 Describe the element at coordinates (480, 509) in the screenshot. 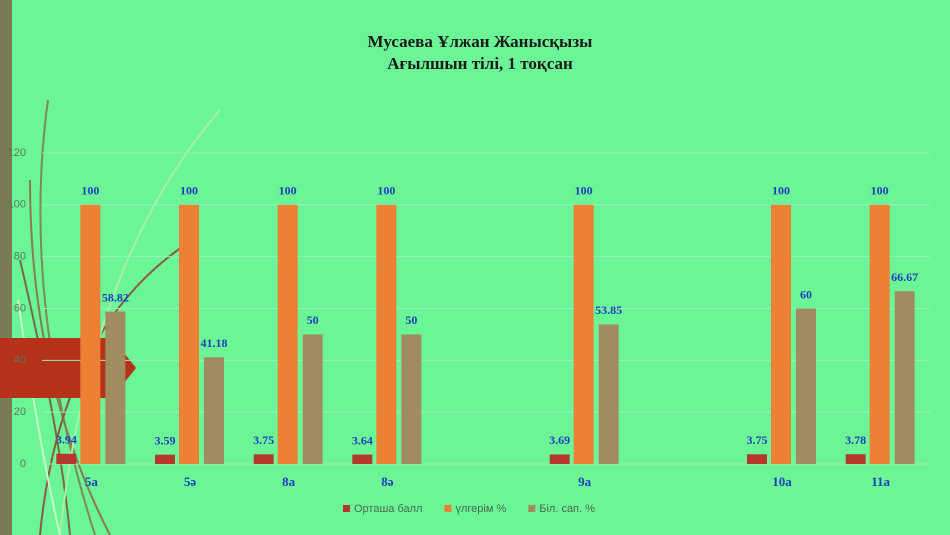

I see `legend-label: үлгерім %` at that location.